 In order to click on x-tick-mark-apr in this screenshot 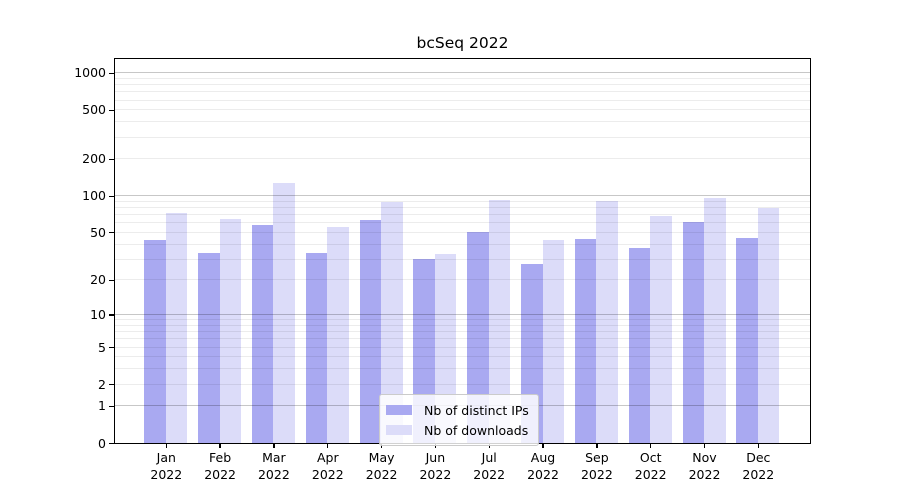, I will do `click(328, 445)`.